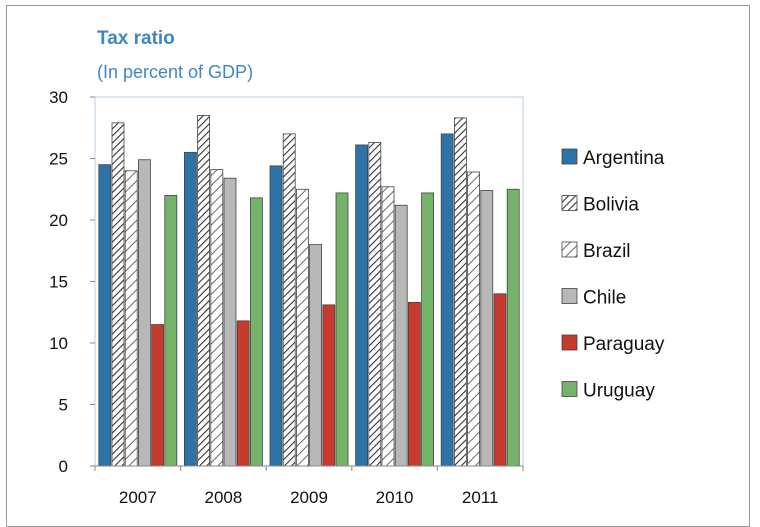 The height and width of the screenshot is (527, 760). Describe the element at coordinates (175, 72) in the screenshot. I see `chart-subtitle: (In percent of GDP)` at that location.